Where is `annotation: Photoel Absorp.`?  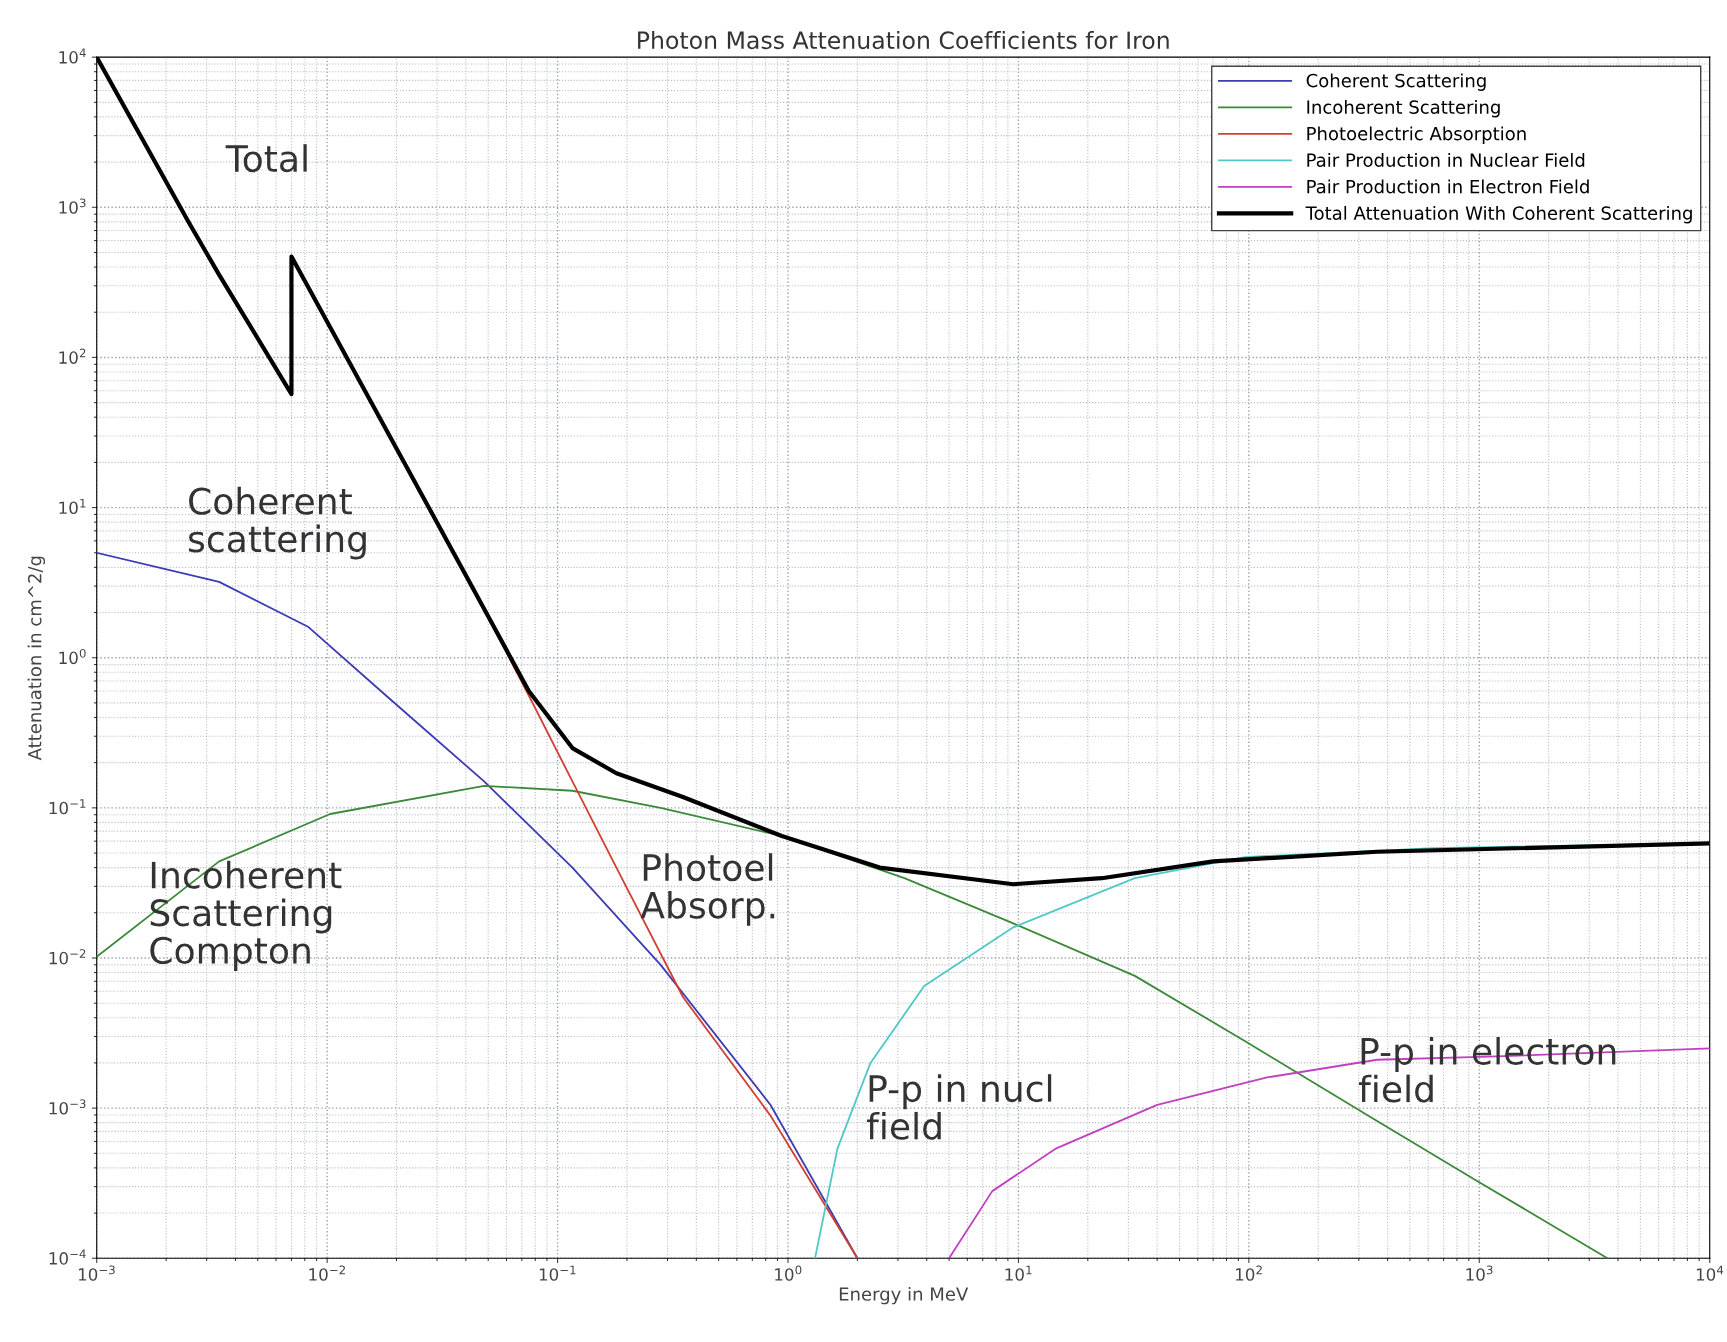 annotation: Photoel Absorp. is located at coordinates (707, 889).